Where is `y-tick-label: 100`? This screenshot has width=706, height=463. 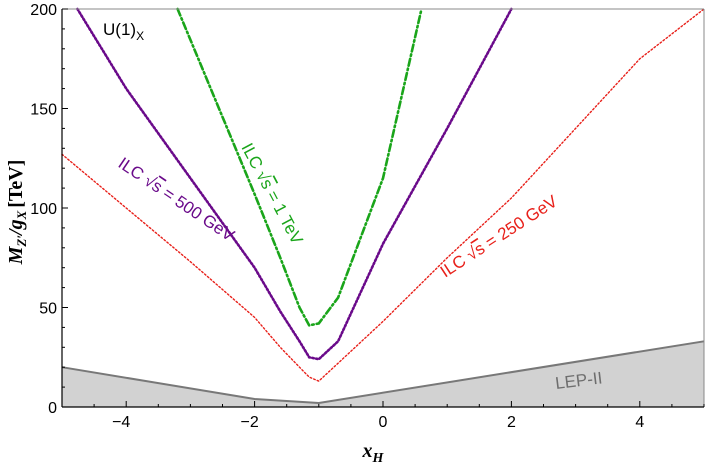
y-tick-label: 100 is located at coordinates (43, 209).